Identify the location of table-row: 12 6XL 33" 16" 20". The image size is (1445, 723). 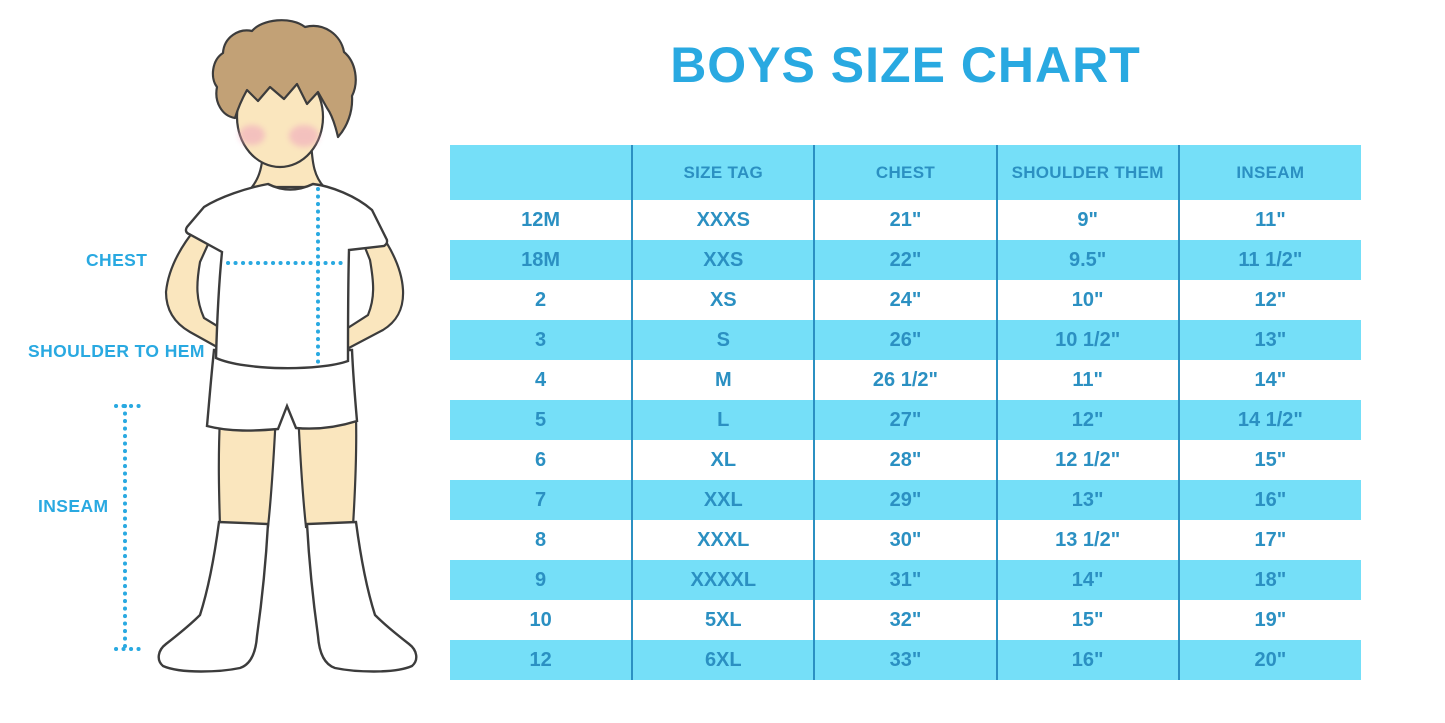
(905, 660).